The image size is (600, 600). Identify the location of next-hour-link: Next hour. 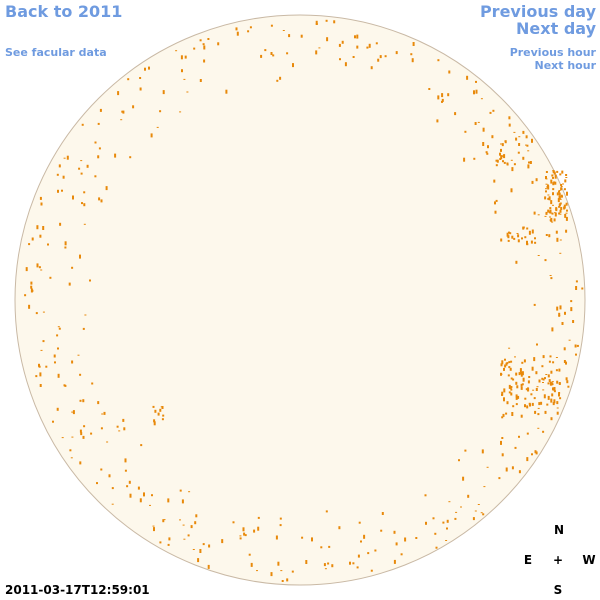
(566, 65).